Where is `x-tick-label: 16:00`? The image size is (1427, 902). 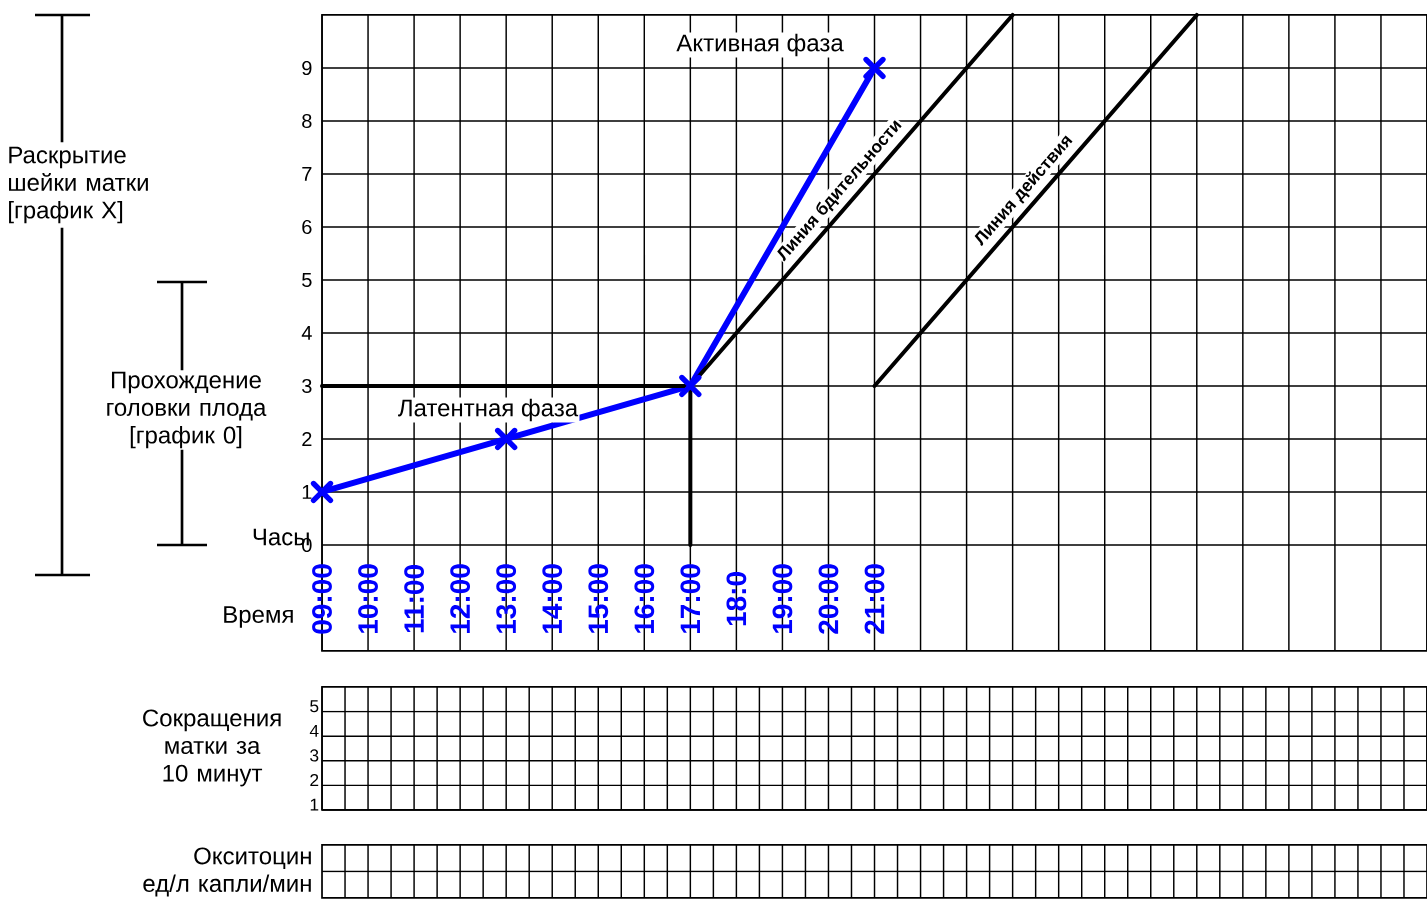
x-tick-label: 16:00 is located at coordinates (644, 599).